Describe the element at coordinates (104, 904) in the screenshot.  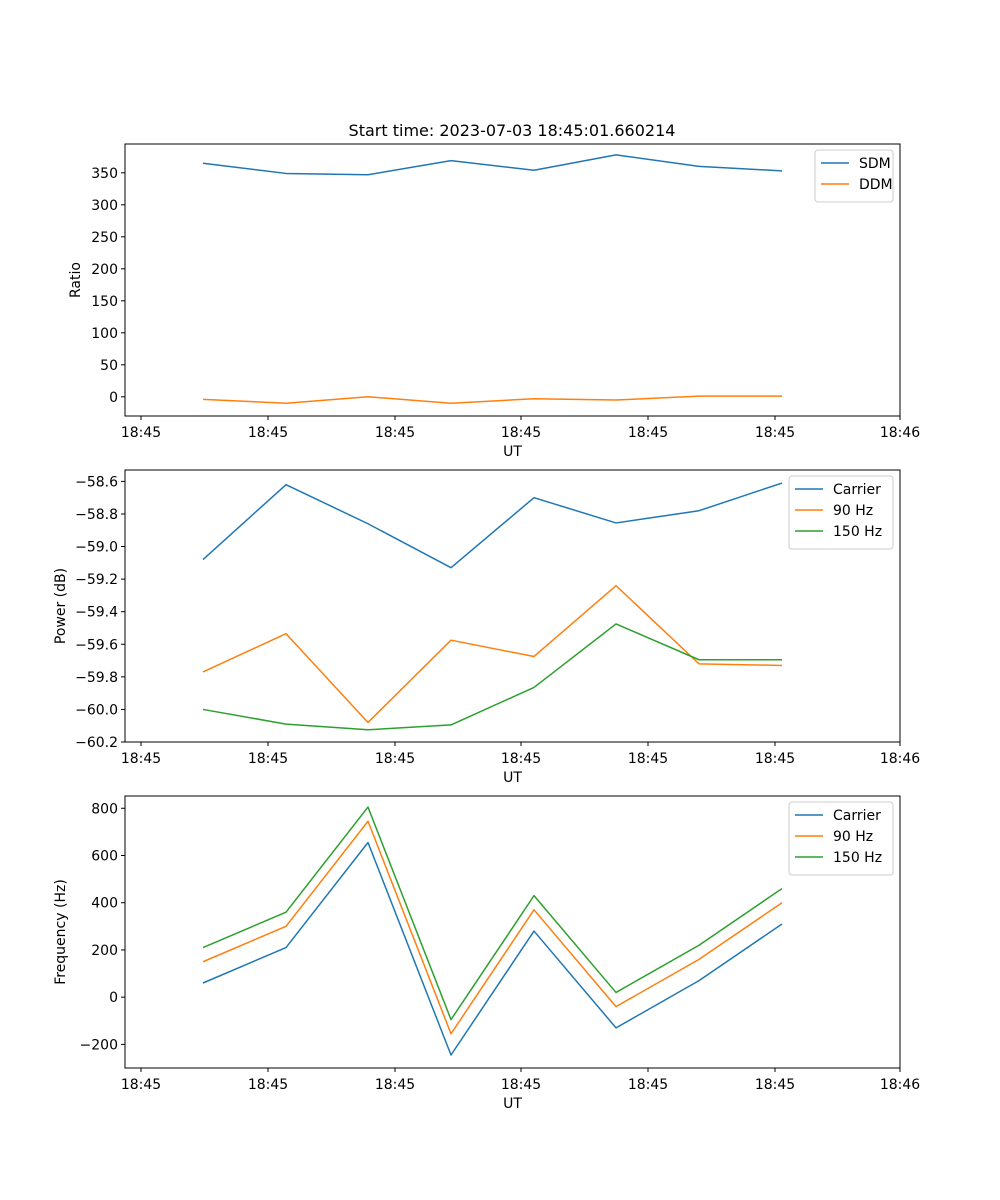
I see `y-tick-label: 400` at that location.